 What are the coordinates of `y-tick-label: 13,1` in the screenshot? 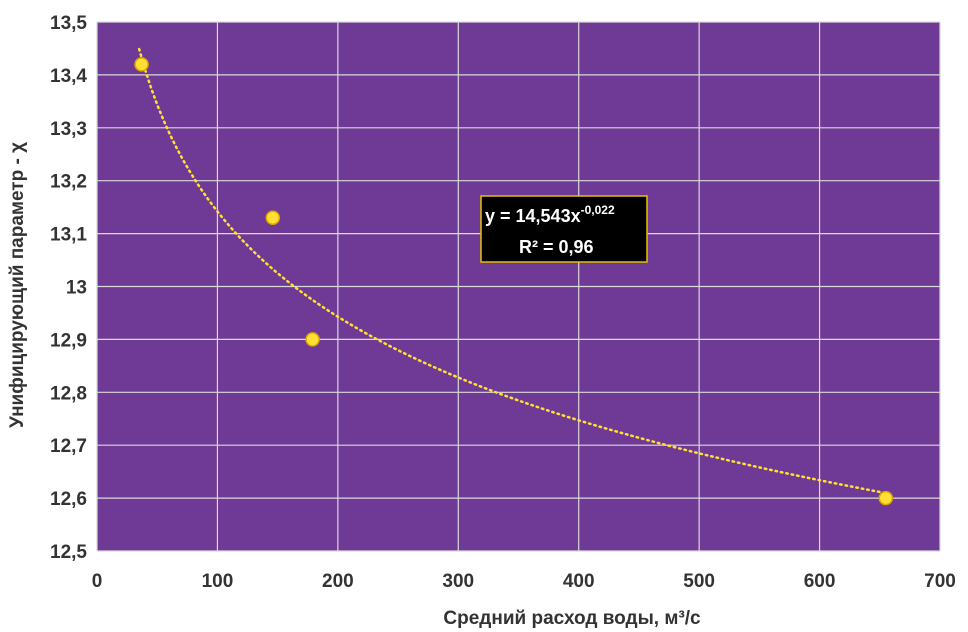 It's located at (68, 235).